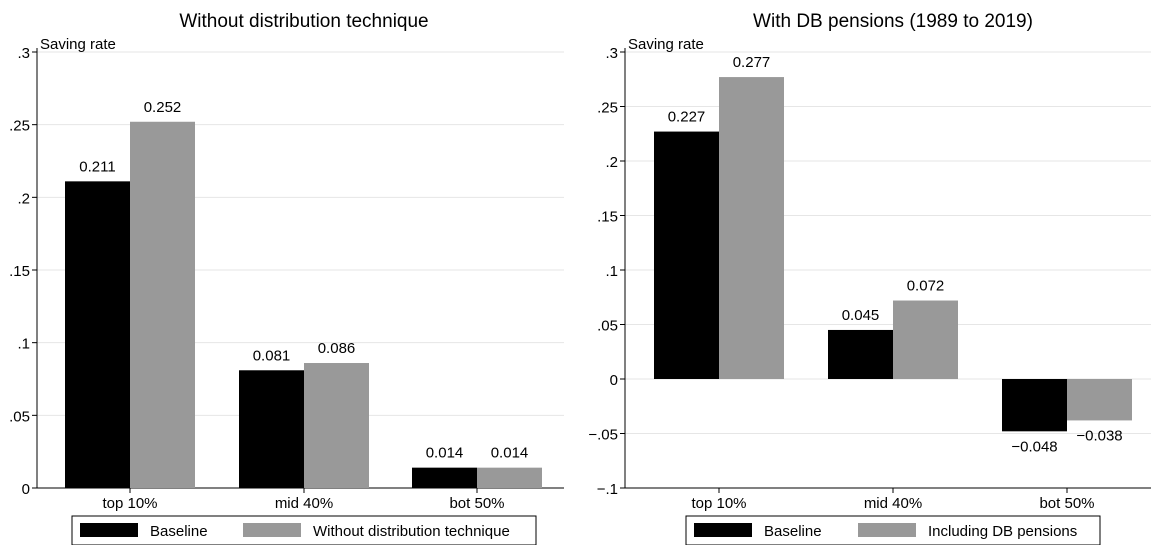  What do you see at coordinates (926, 286) in the screenshot?
I see `data-label: 0.072` at bounding box center [926, 286].